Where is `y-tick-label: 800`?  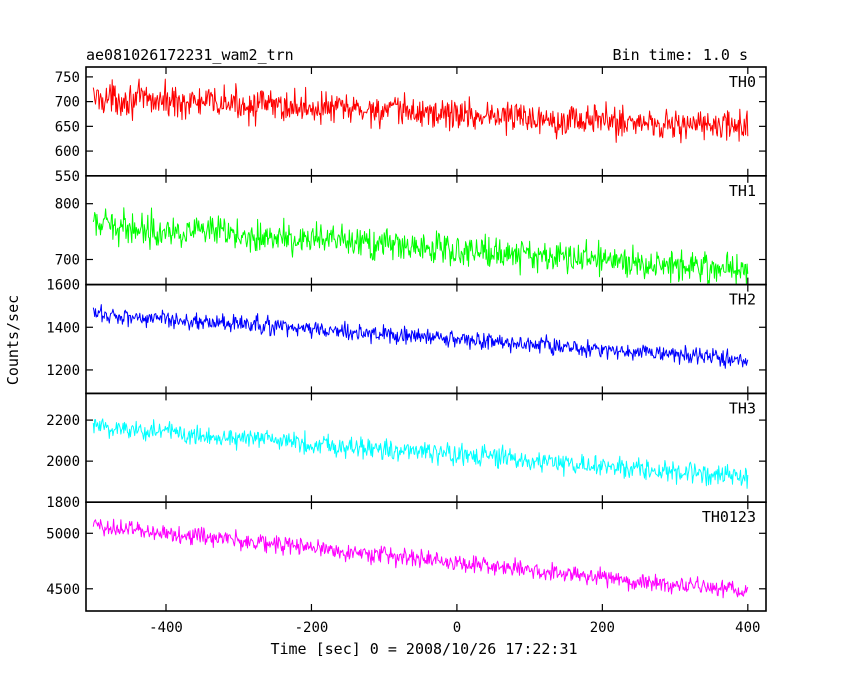
y-tick-label: 800 is located at coordinates (67, 205).